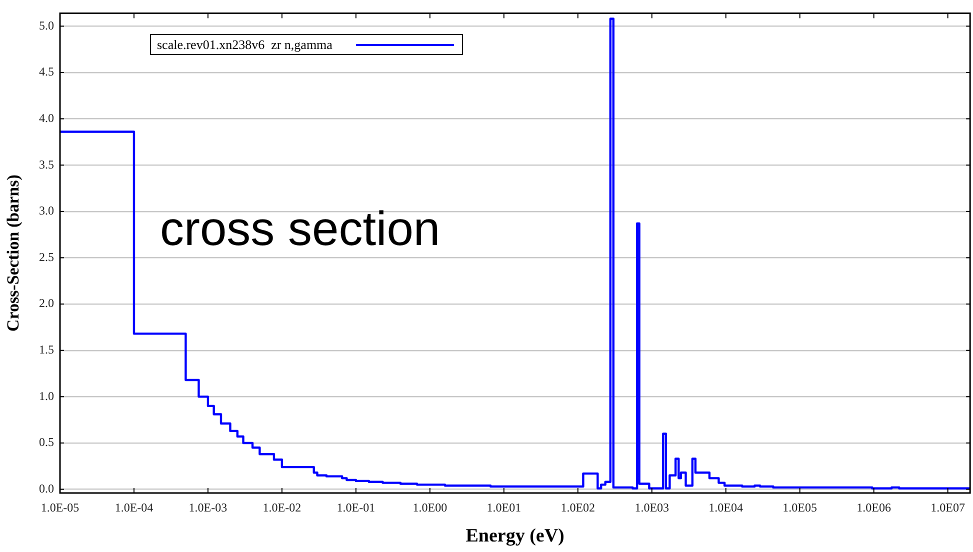 The height and width of the screenshot is (552, 973). Describe the element at coordinates (504, 507) in the screenshot. I see `x-tick-label: 1.0E01` at that location.